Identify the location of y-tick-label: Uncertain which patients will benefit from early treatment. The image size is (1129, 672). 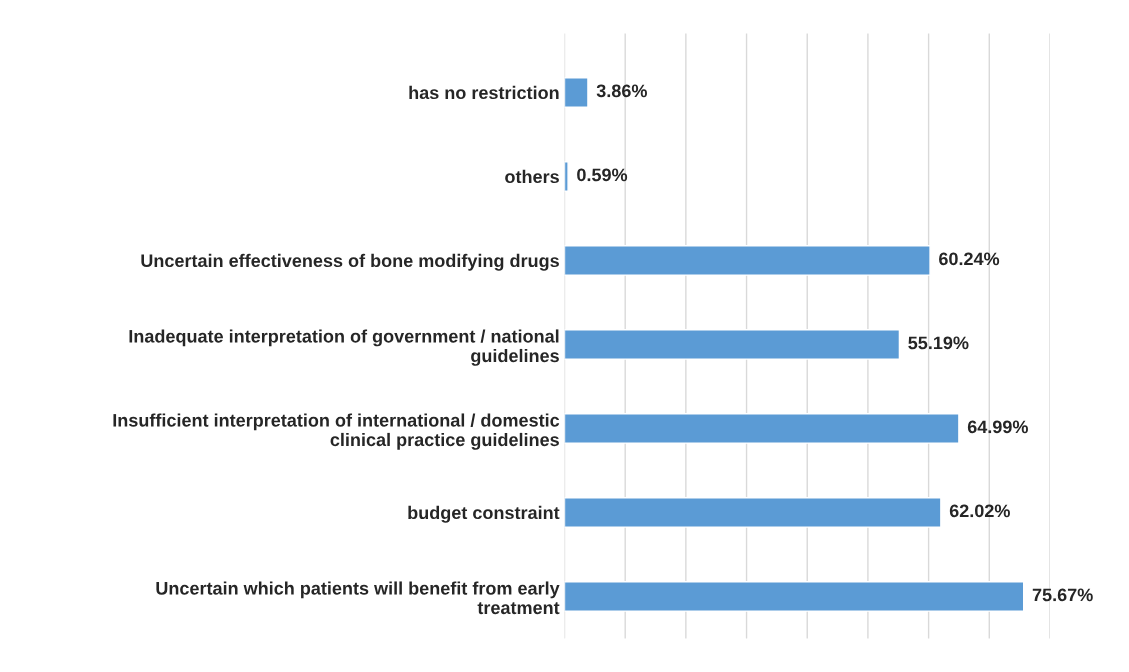
(358, 598).